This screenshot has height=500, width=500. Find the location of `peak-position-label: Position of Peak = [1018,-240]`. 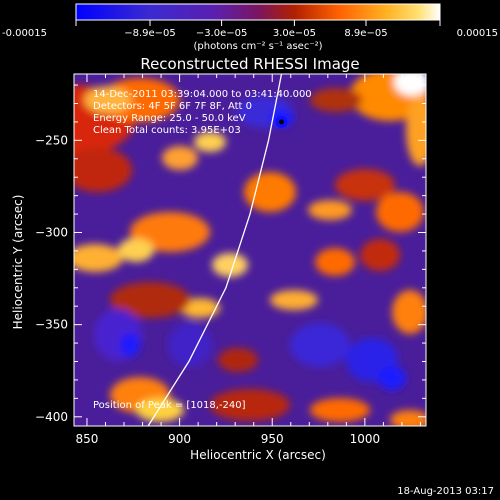

peak-position-label: Position of Peak = [1018,-240] is located at coordinates (169, 405).